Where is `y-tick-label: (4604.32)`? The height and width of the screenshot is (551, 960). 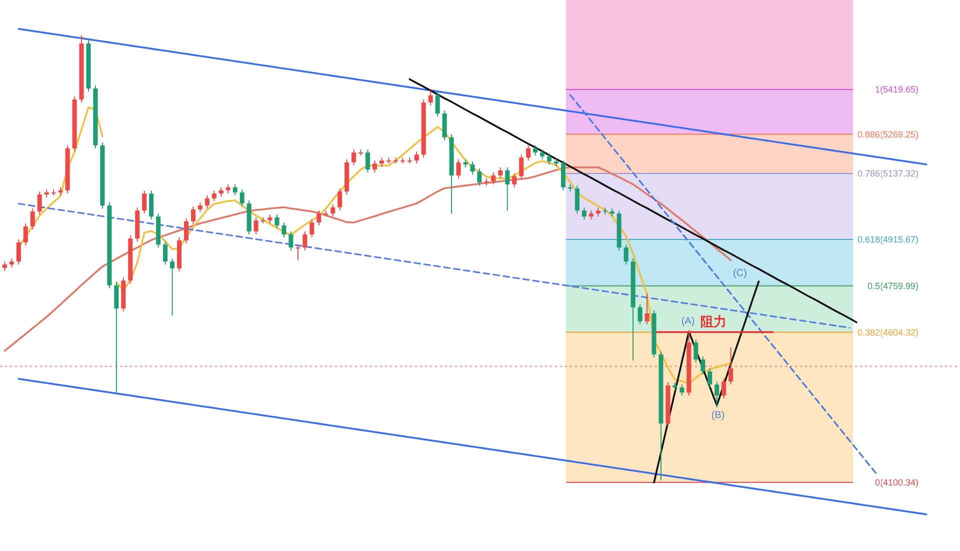
y-tick-label: (4604.32) is located at coordinates (899, 332).